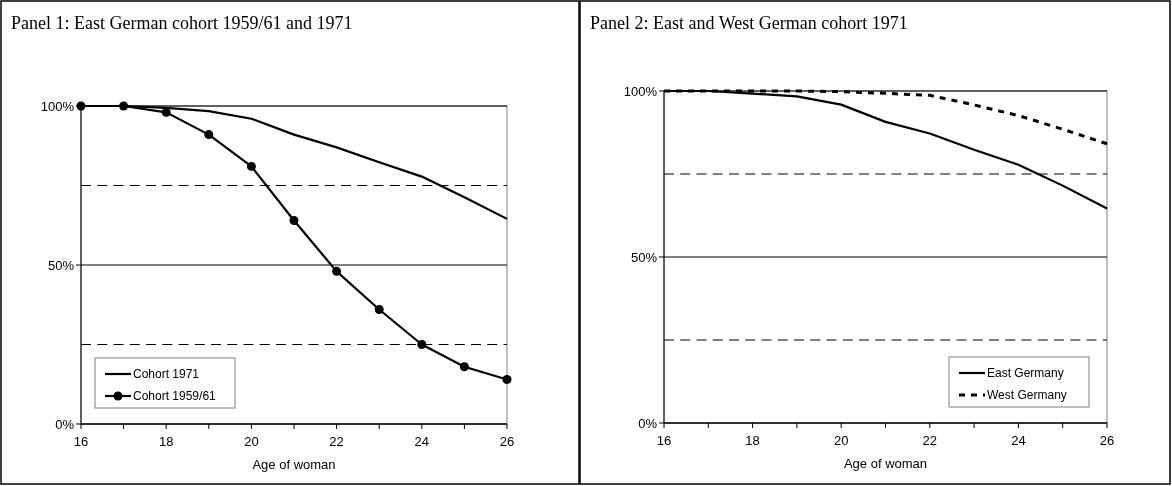 The height and width of the screenshot is (486, 1172). I want to click on legend-label: West Germany, so click(1027, 395).